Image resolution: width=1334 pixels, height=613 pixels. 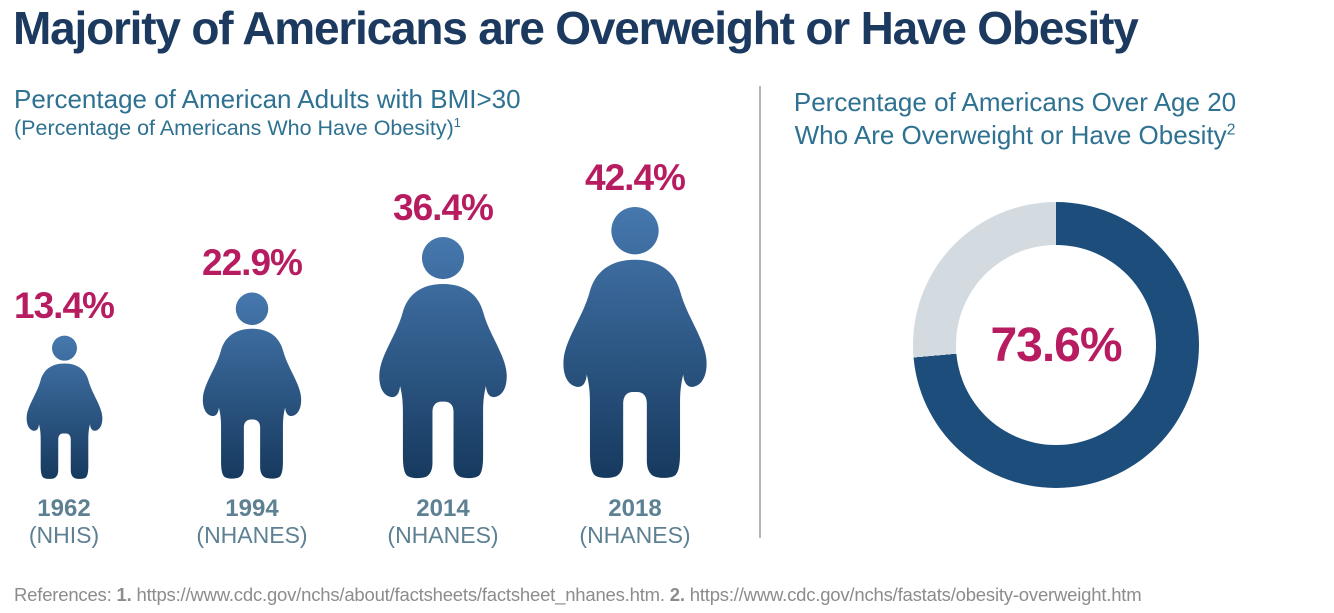 I want to click on figure-column-2014: 36.4% 2014 (NHANES), so click(x=443, y=367).